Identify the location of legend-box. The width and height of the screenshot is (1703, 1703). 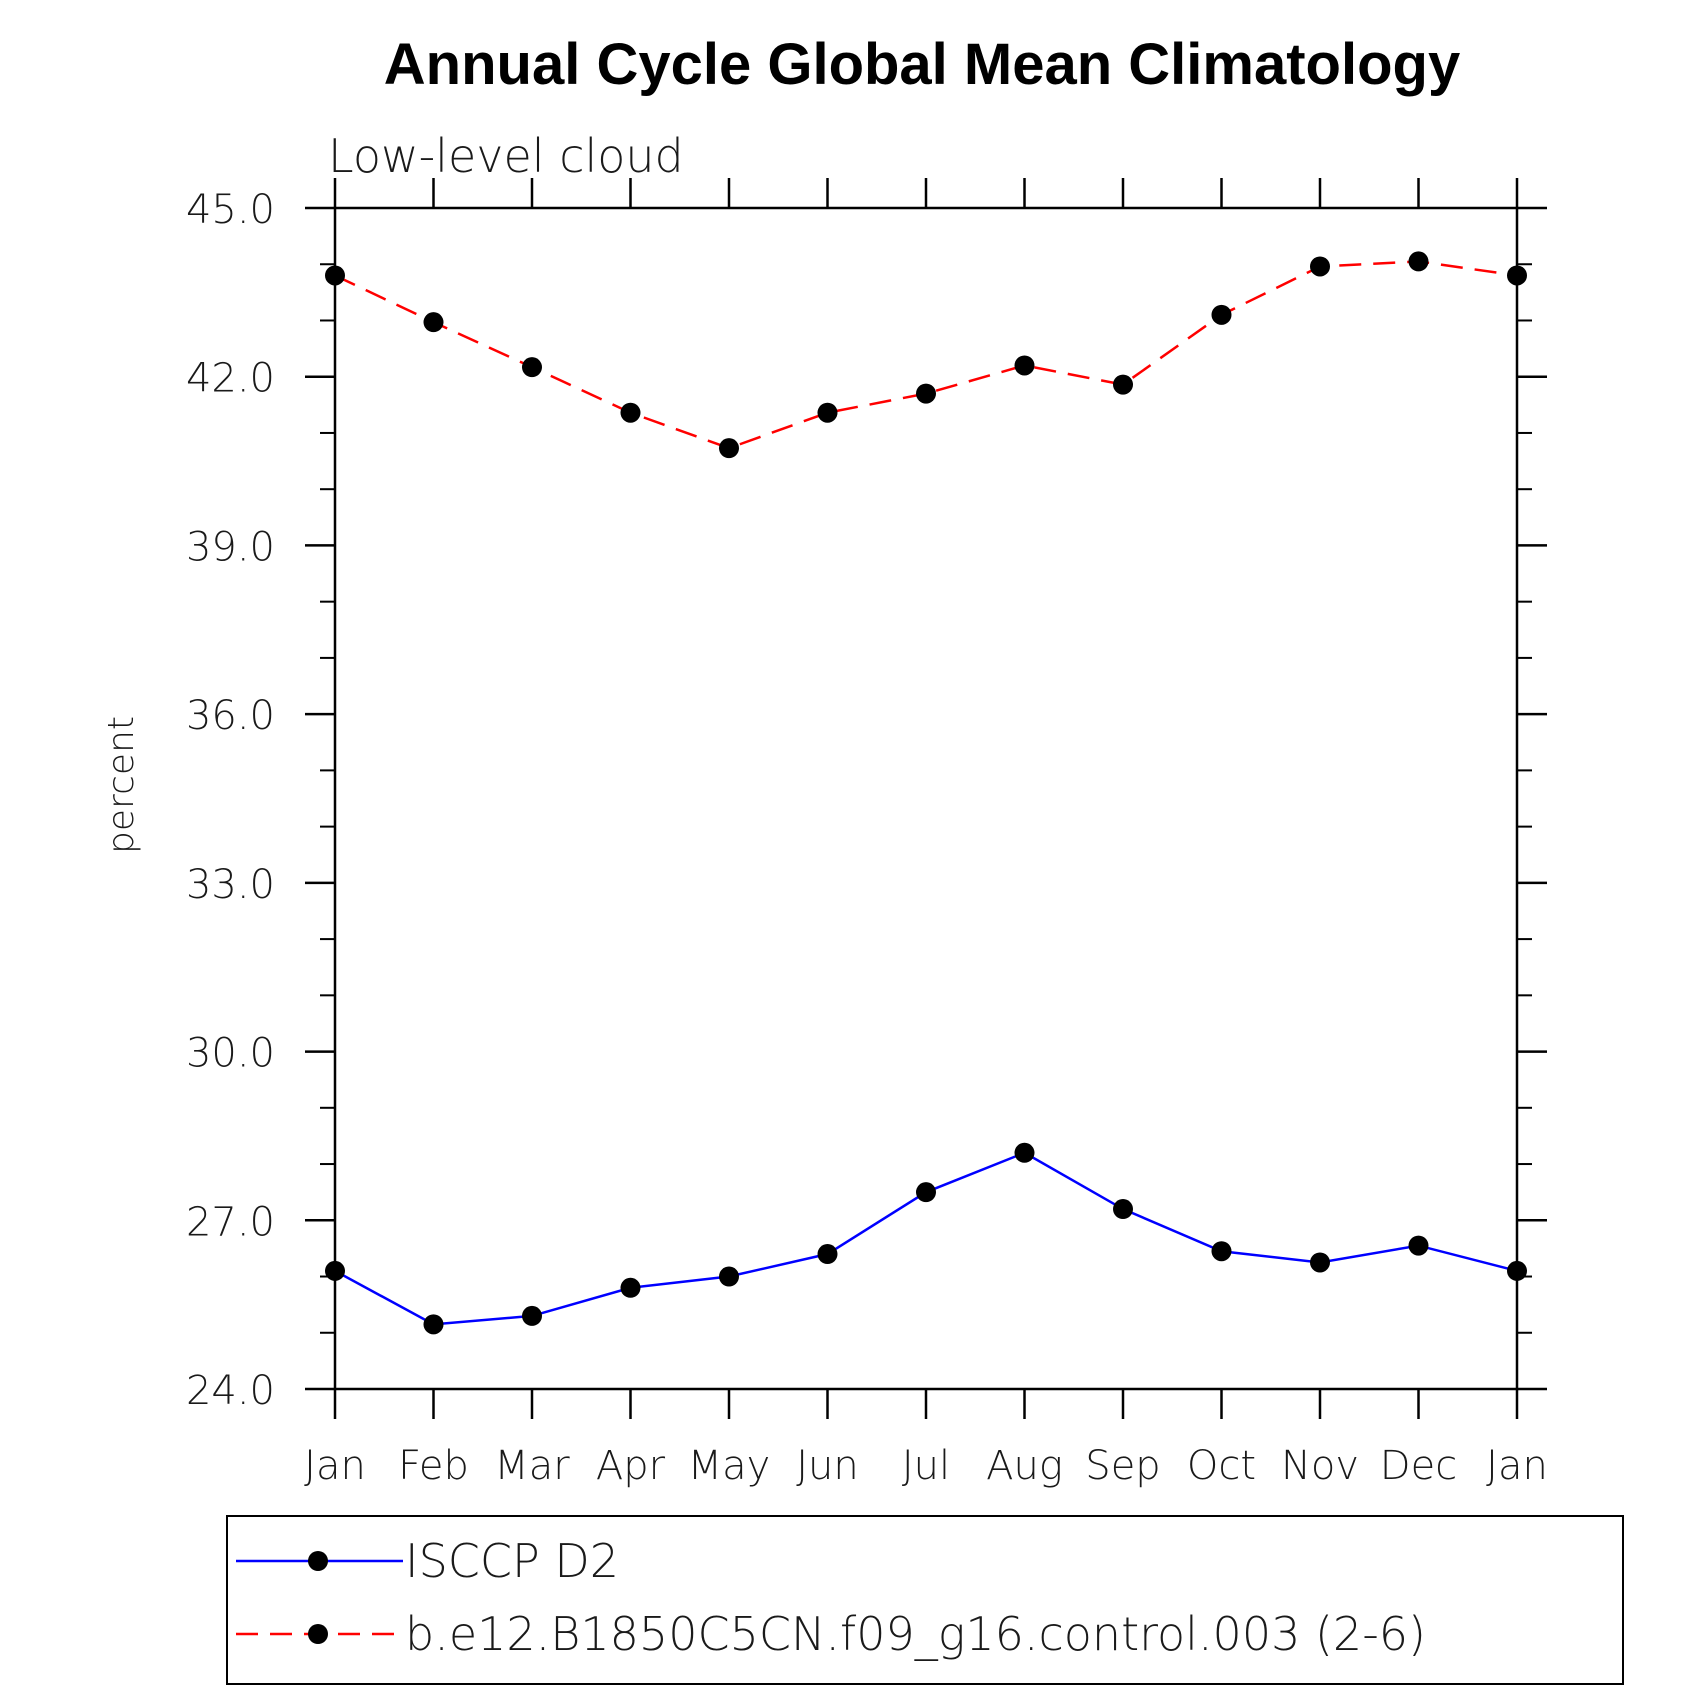
(925, 1600).